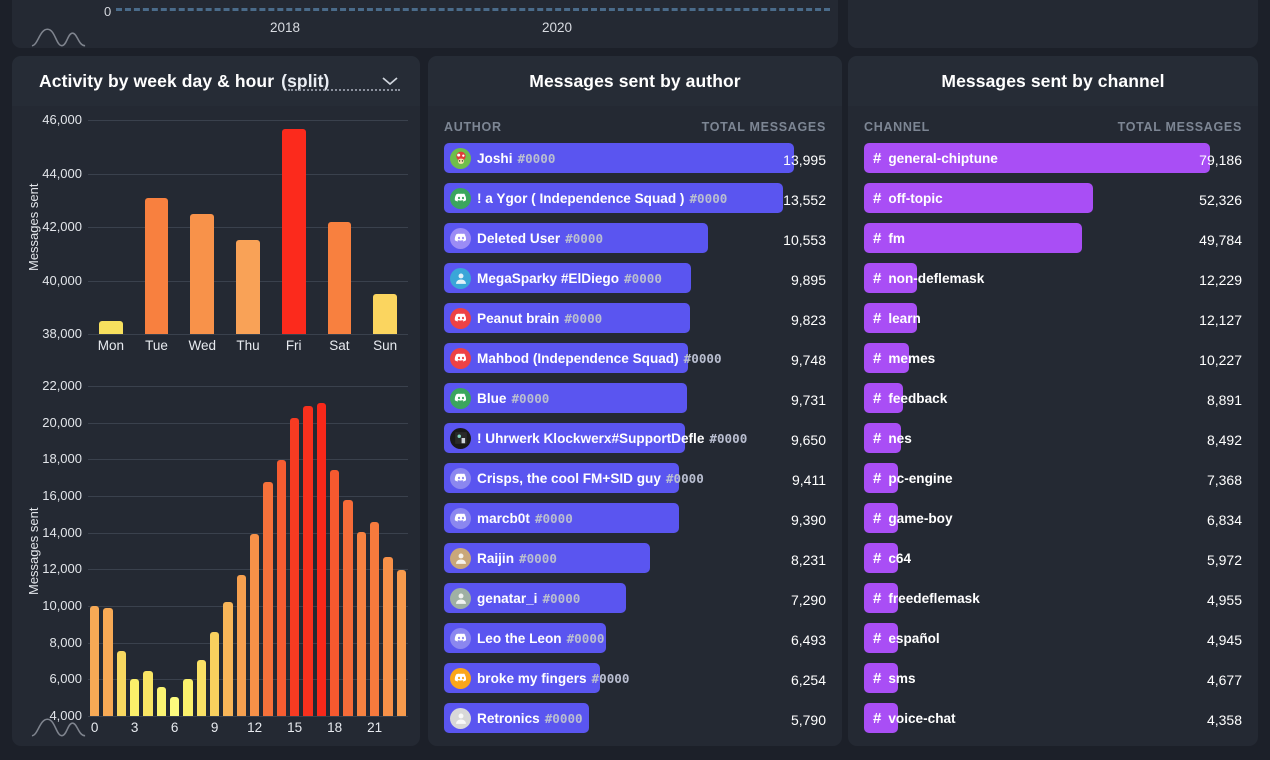  What do you see at coordinates (905, 398) in the screenshot?
I see `channel-bar: # feedback` at bounding box center [905, 398].